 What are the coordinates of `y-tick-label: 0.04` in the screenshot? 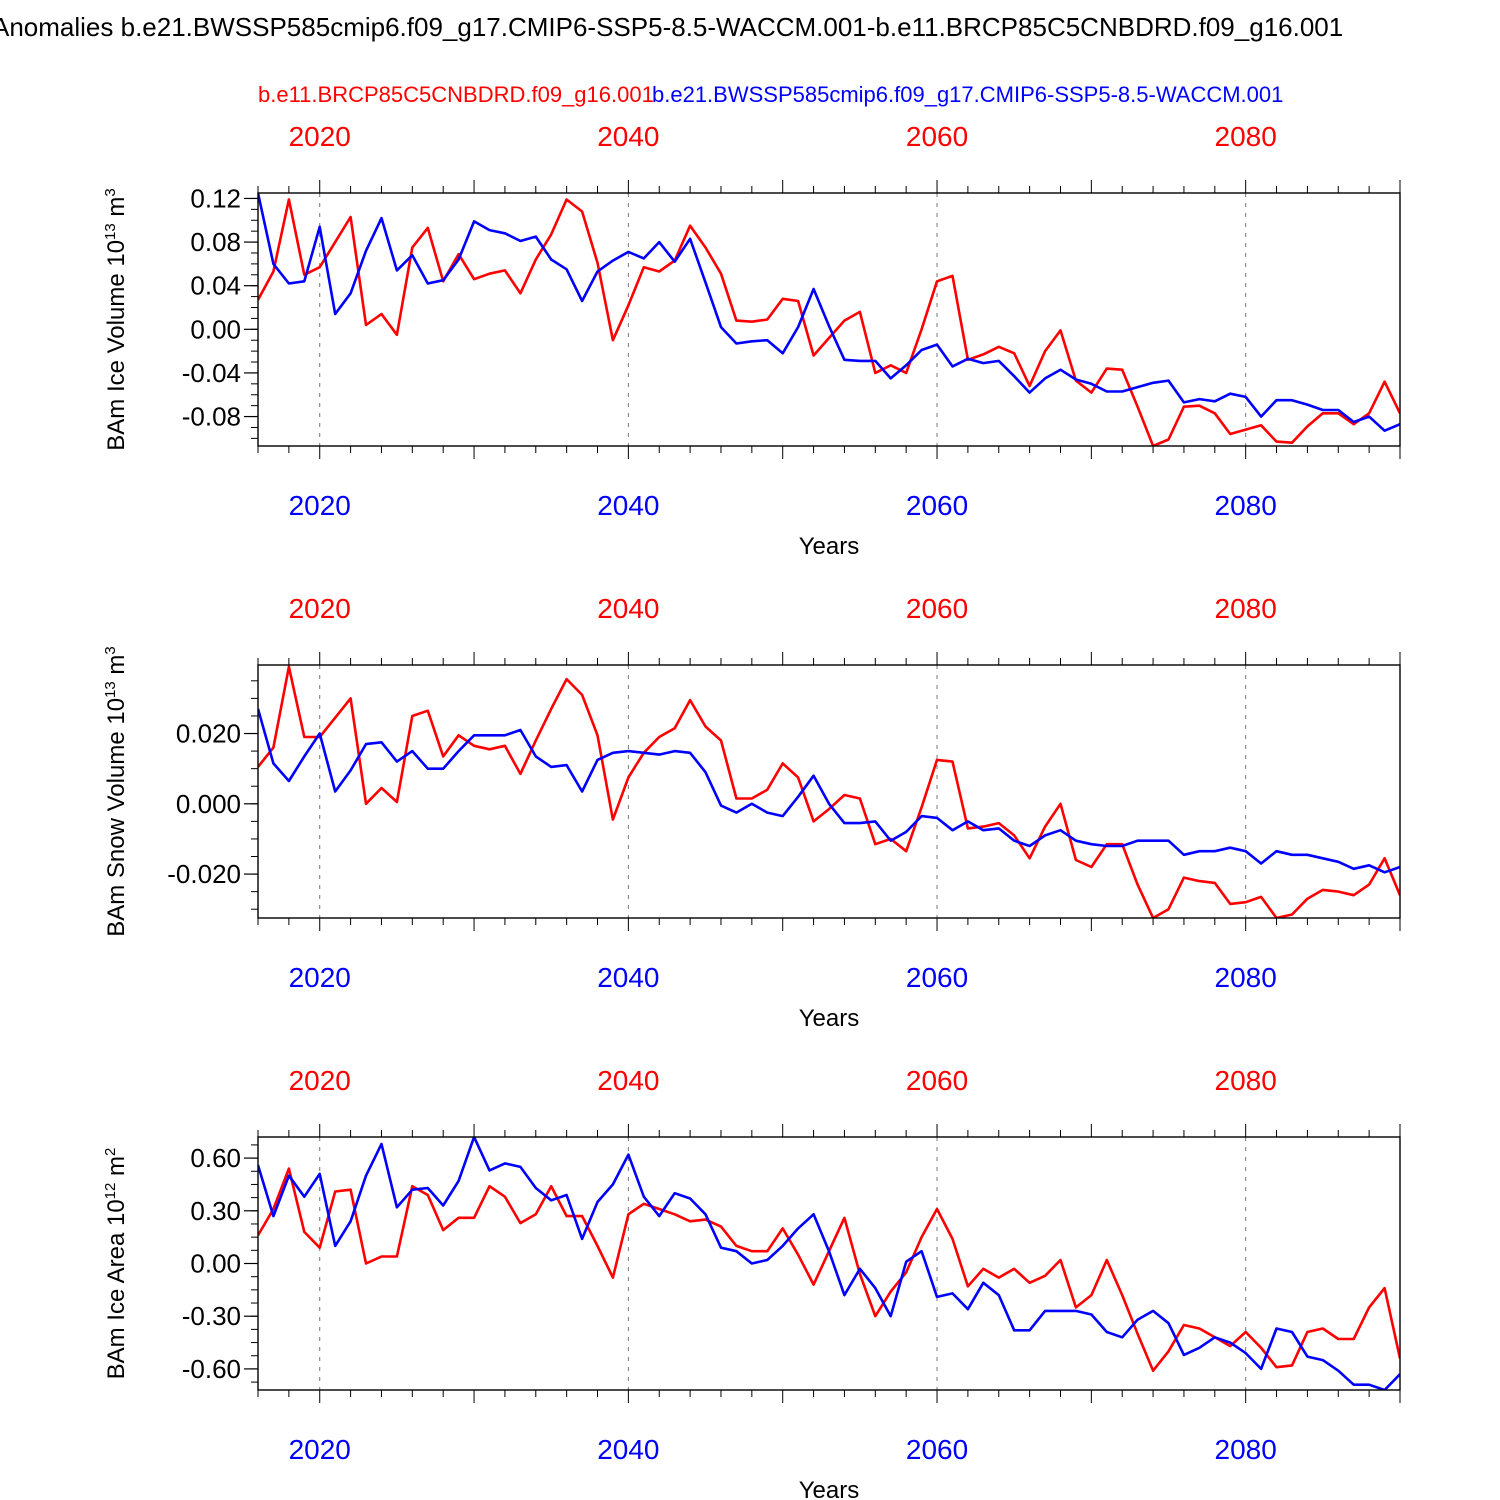 It's located at (215, 286).